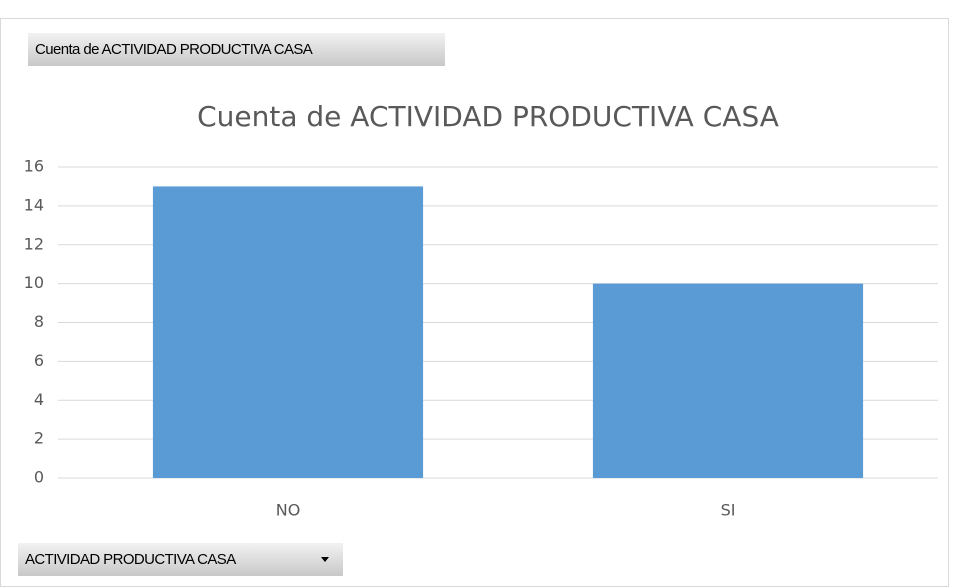 Image resolution: width=956 pixels, height=587 pixels. Describe the element at coordinates (288, 510) in the screenshot. I see `x-tick-label: NO` at that location.